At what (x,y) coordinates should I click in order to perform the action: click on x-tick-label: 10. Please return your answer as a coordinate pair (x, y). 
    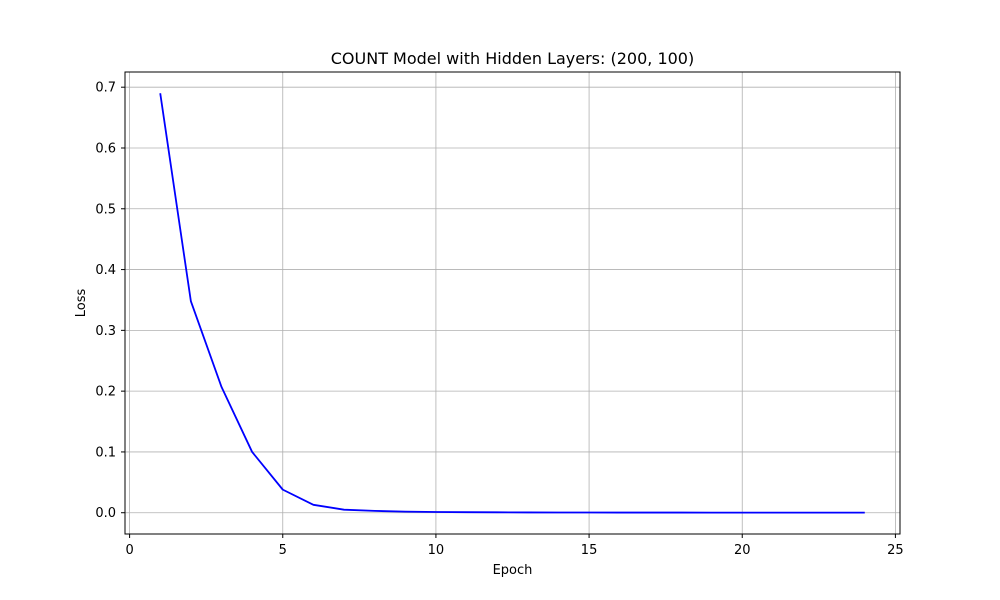
    Looking at the image, I should click on (436, 550).